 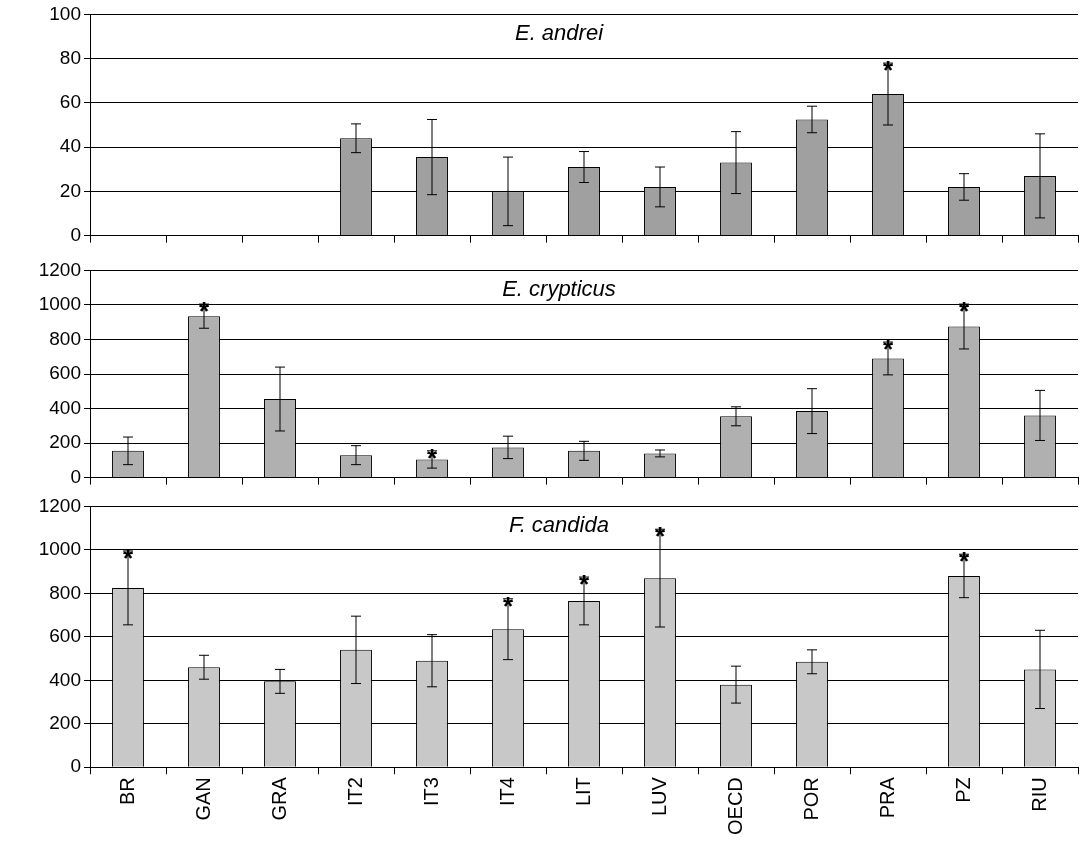 What do you see at coordinates (278, 798) in the screenshot?
I see `x-tick-label: GRA` at bounding box center [278, 798].